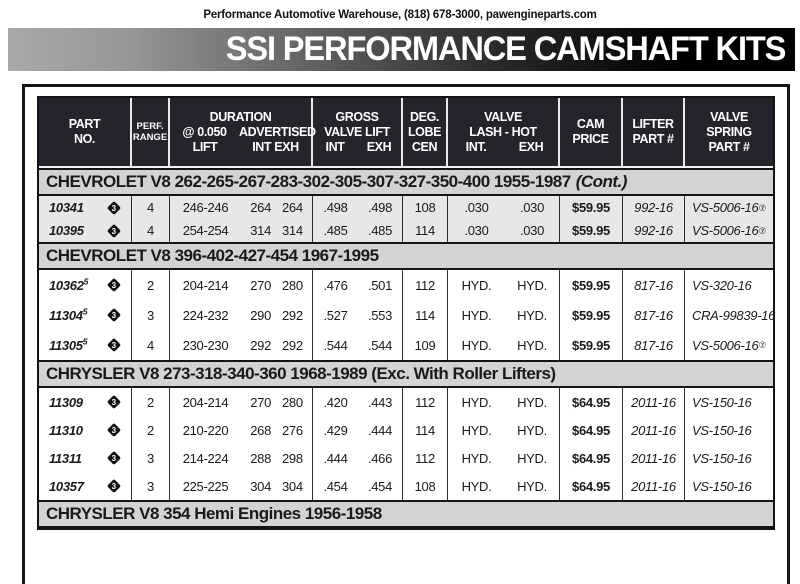 The width and height of the screenshot is (800, 584). Describe the element at coordinates (151, 315) in the screenshot. I see `cell-perf-range: 3` at that location.